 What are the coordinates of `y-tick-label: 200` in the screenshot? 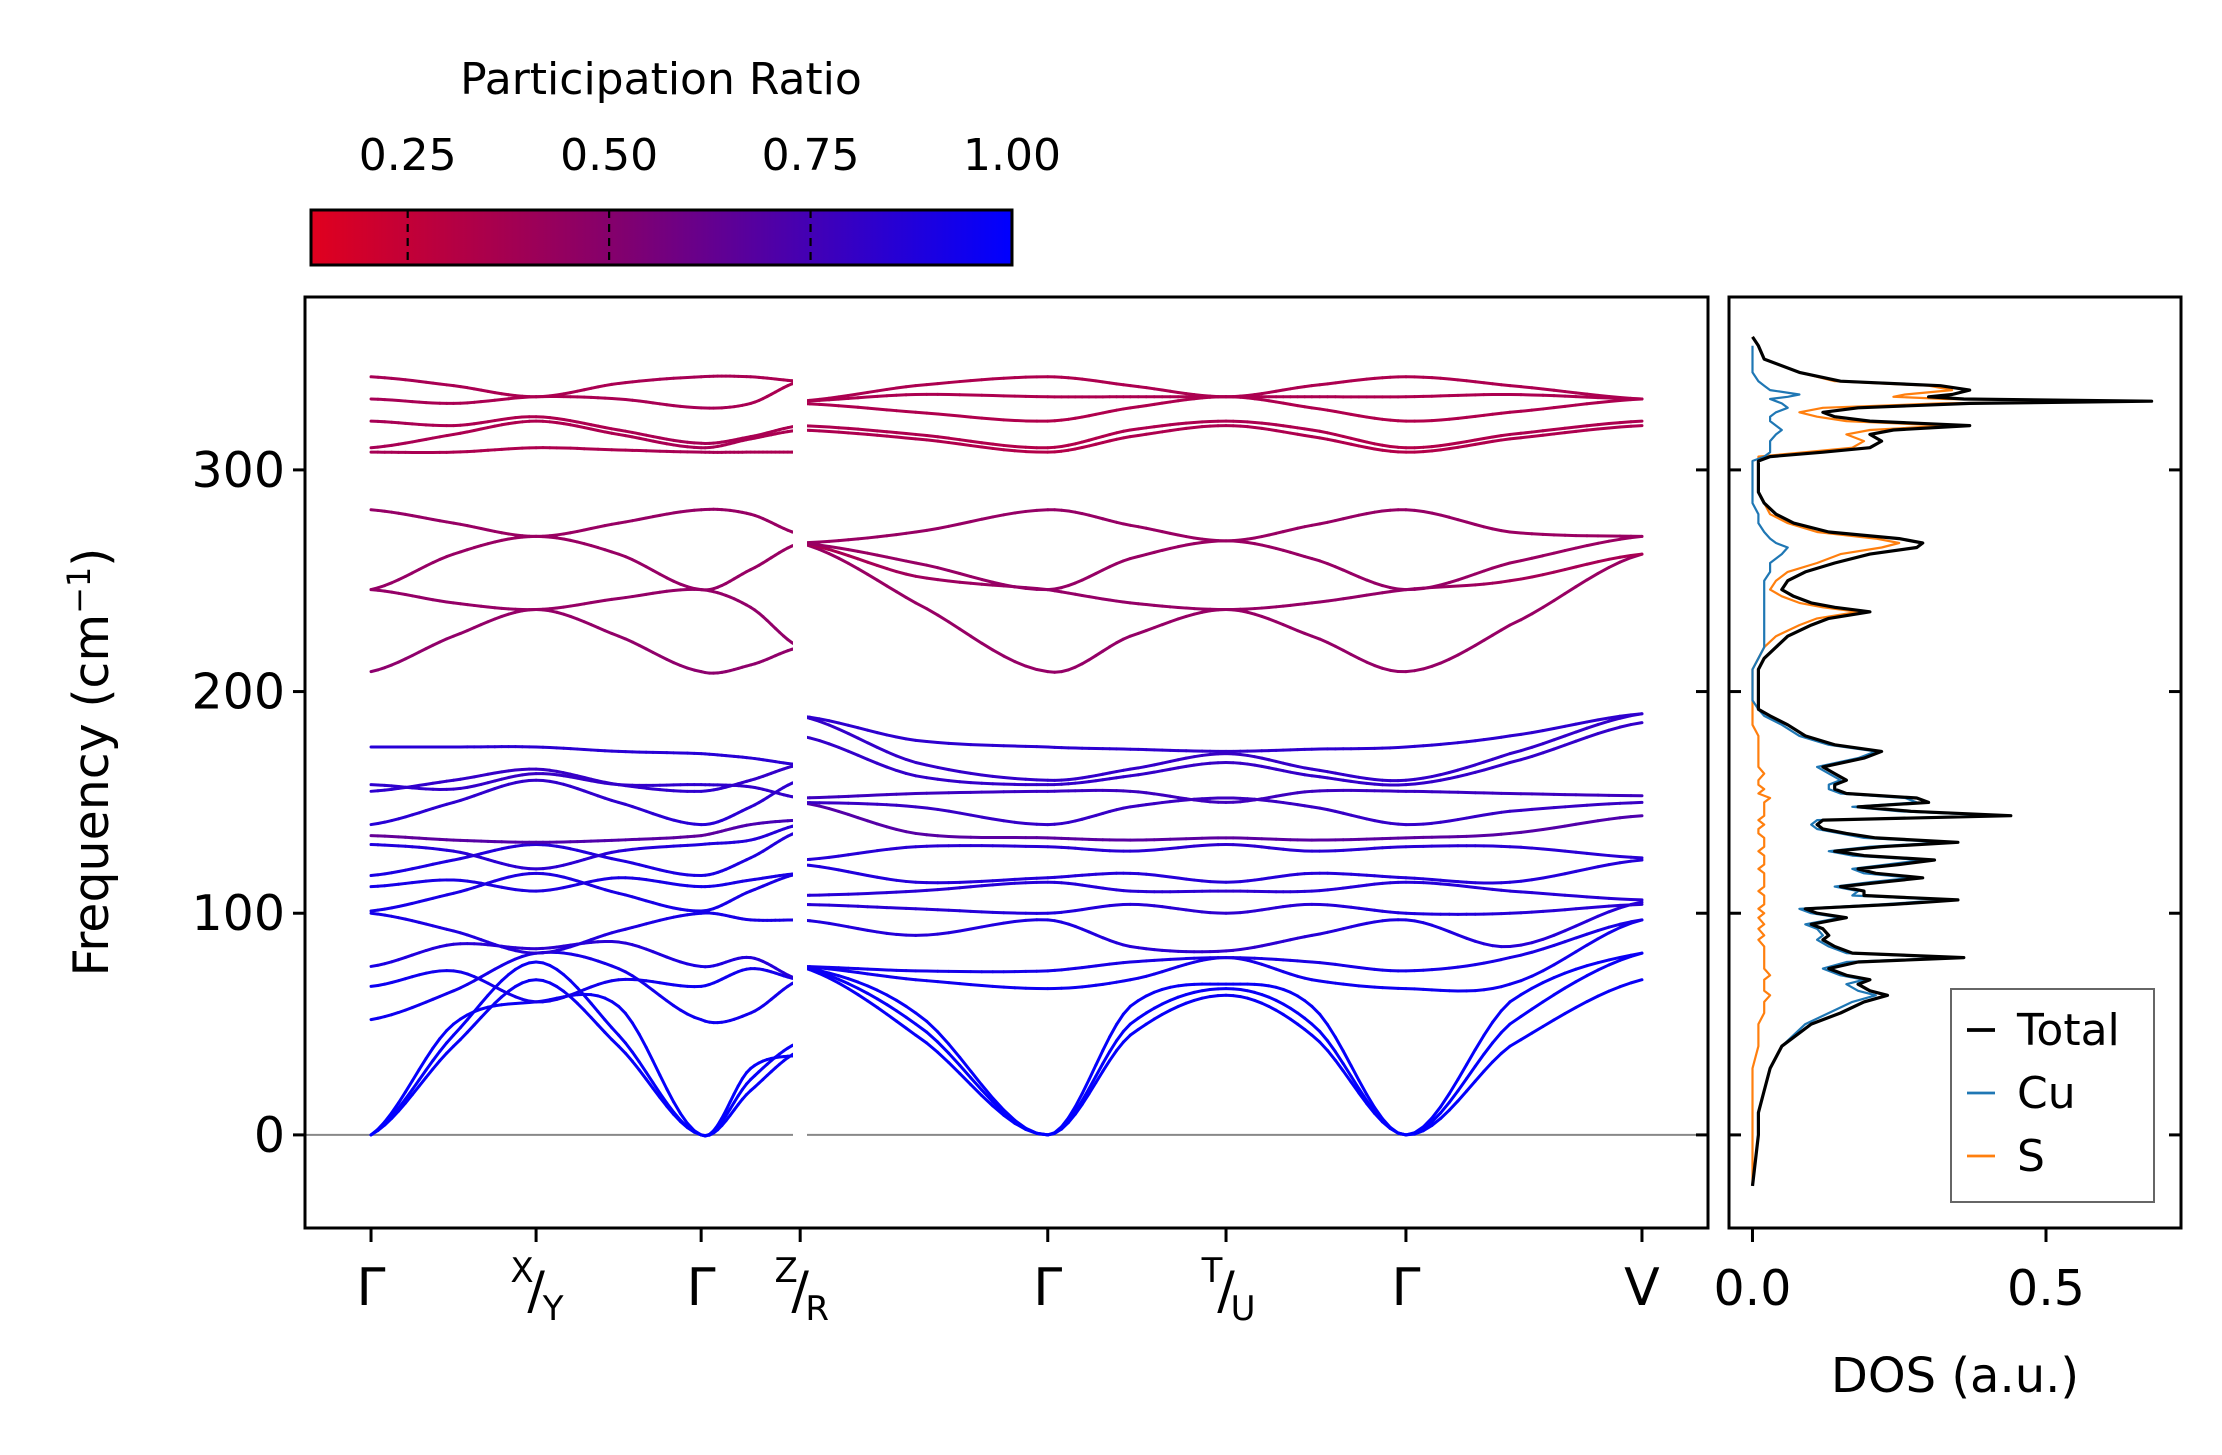 It's located at (238, 692).